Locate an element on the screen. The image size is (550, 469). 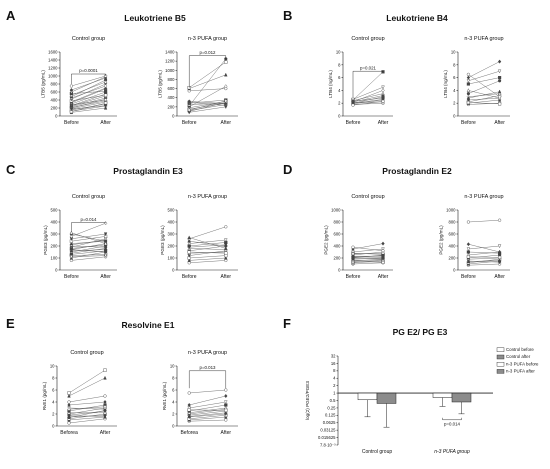
y-tick-label: 0.125 is located at coordinates (330, 415).